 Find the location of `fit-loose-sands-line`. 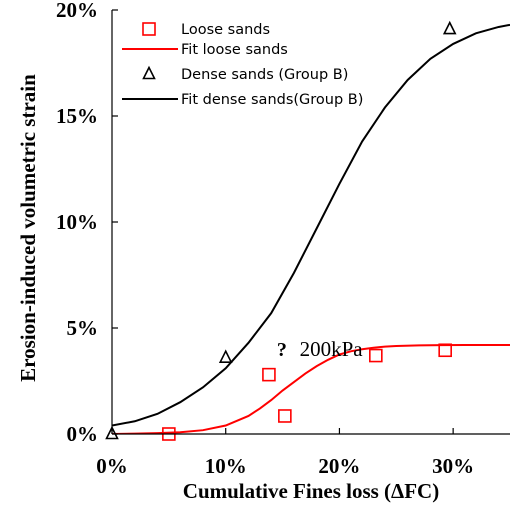

fit-loose-sands-line is located at coordinates (311, 388).